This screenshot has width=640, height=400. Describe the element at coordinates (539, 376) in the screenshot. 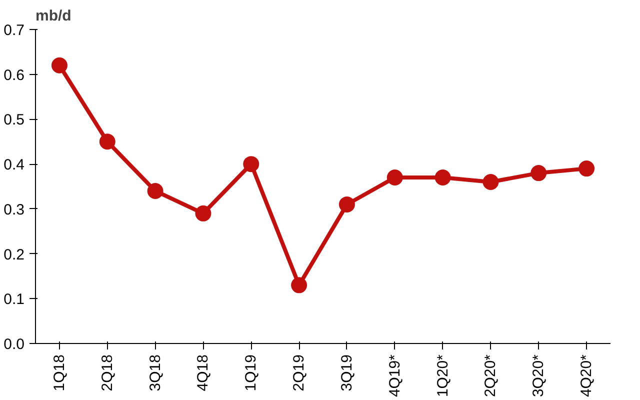

I see `x-tick-label: 3Q20*` at that location.